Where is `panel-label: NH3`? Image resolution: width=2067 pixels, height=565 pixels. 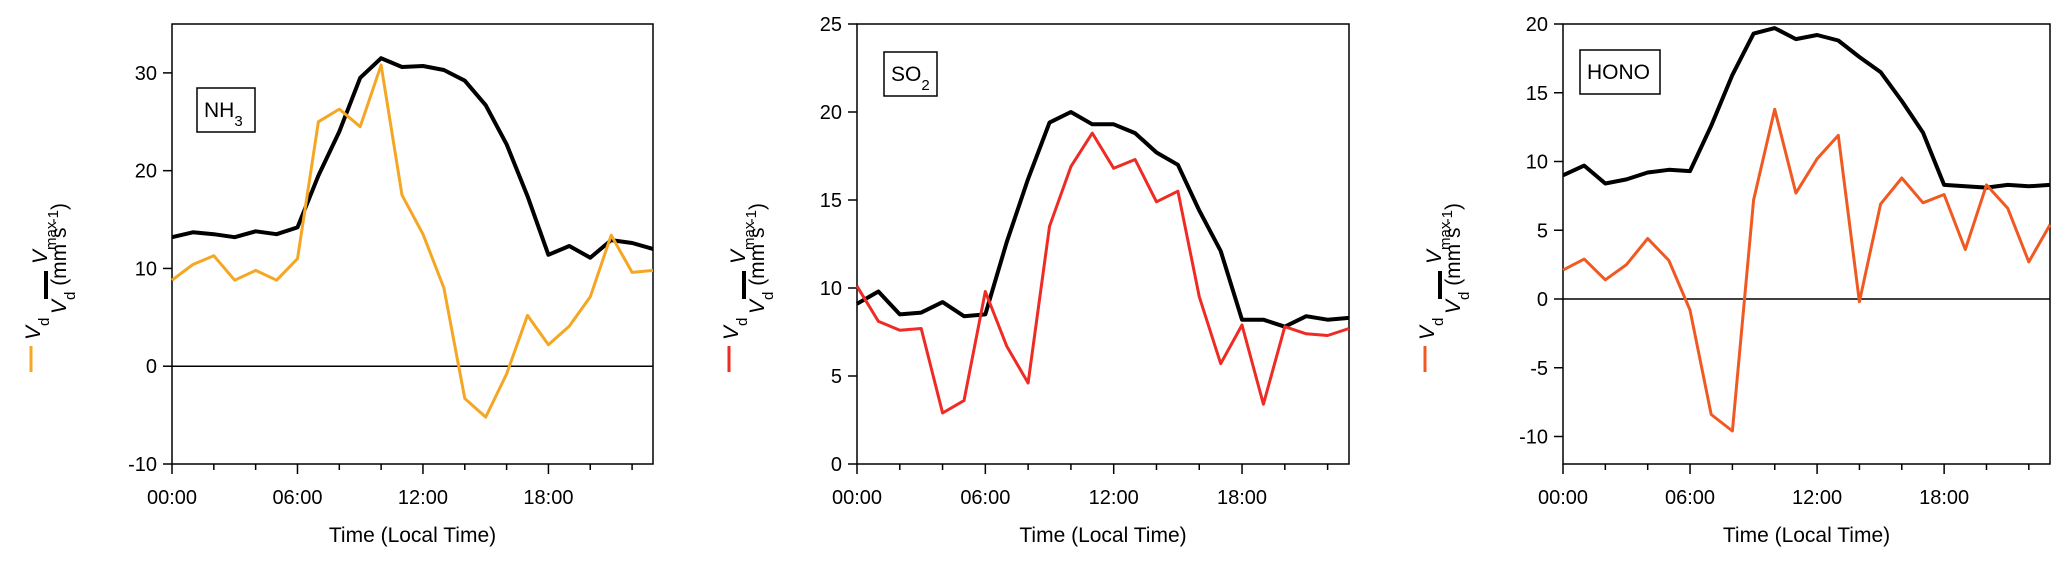 panel-label: NH3 is located at coordinates (223, 114).